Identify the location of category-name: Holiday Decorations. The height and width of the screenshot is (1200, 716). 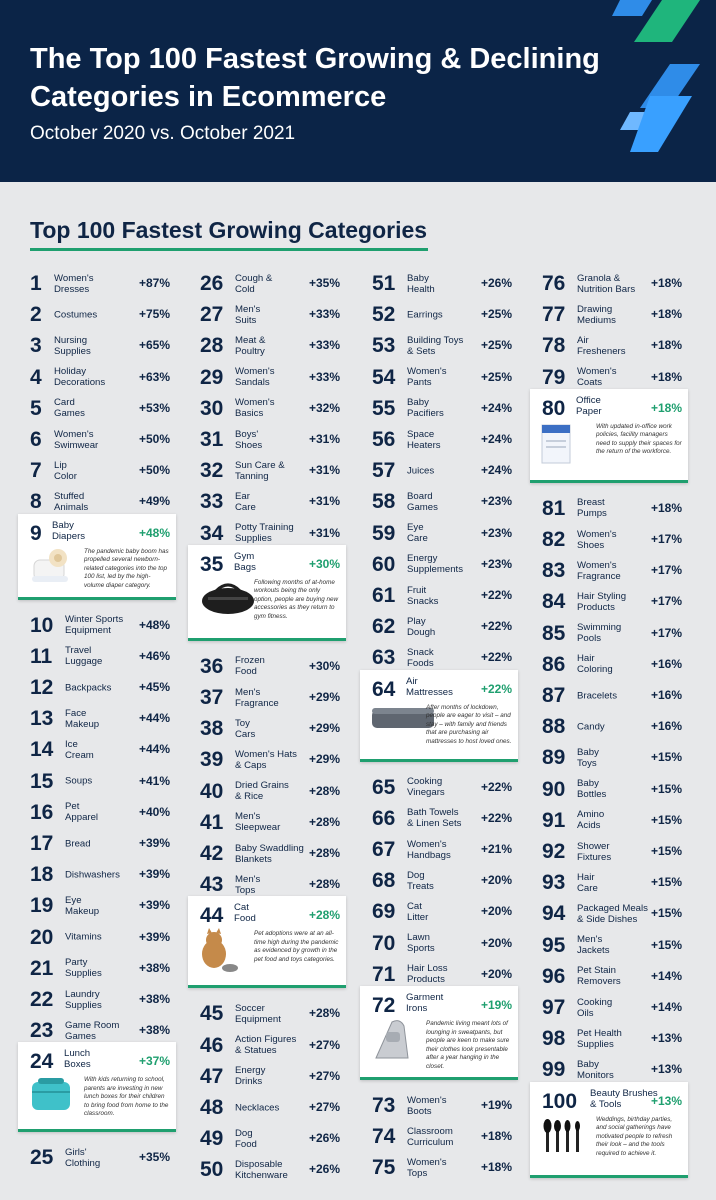
(80, 377).